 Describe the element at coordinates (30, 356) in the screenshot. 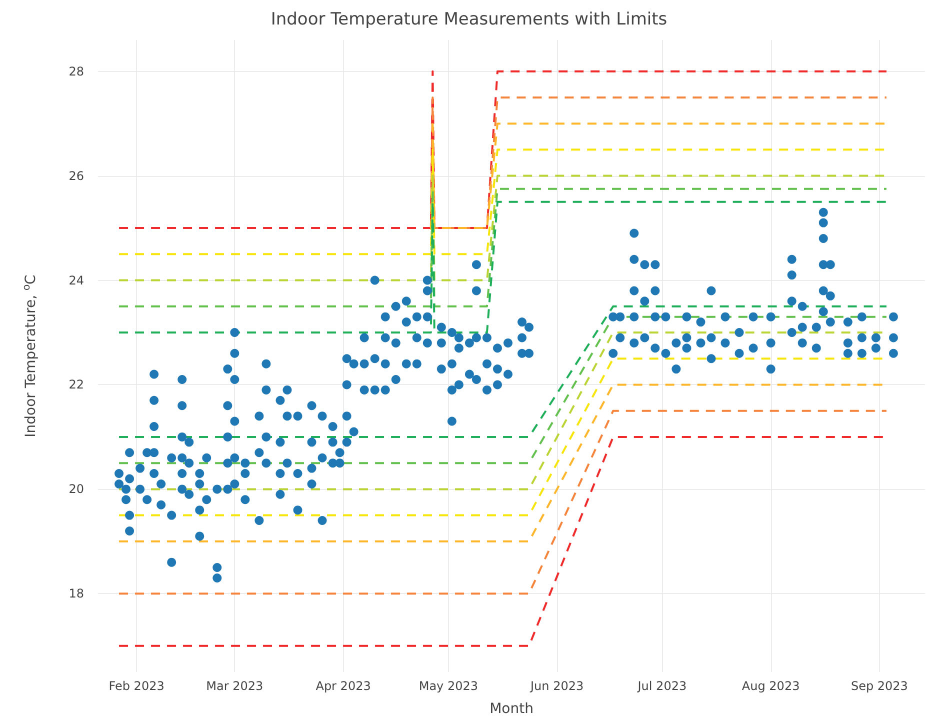

I see `y-axis-title: Indoor Temperature, oC` at that location.